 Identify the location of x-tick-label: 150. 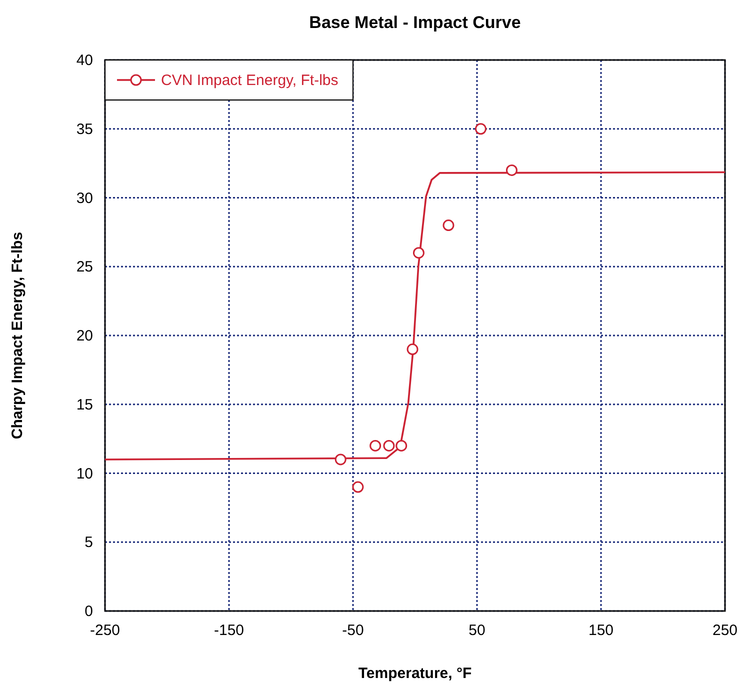
(601, 630).